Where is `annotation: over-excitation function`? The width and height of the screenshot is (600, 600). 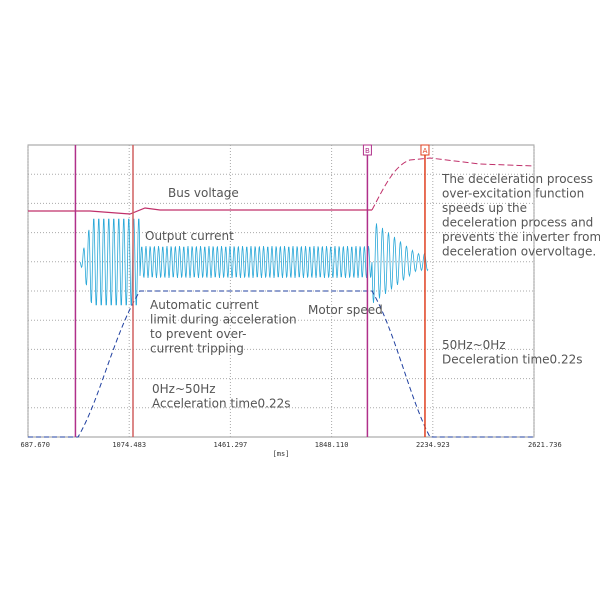 annotation: over-excitation function is located at coordinates (513, 194).